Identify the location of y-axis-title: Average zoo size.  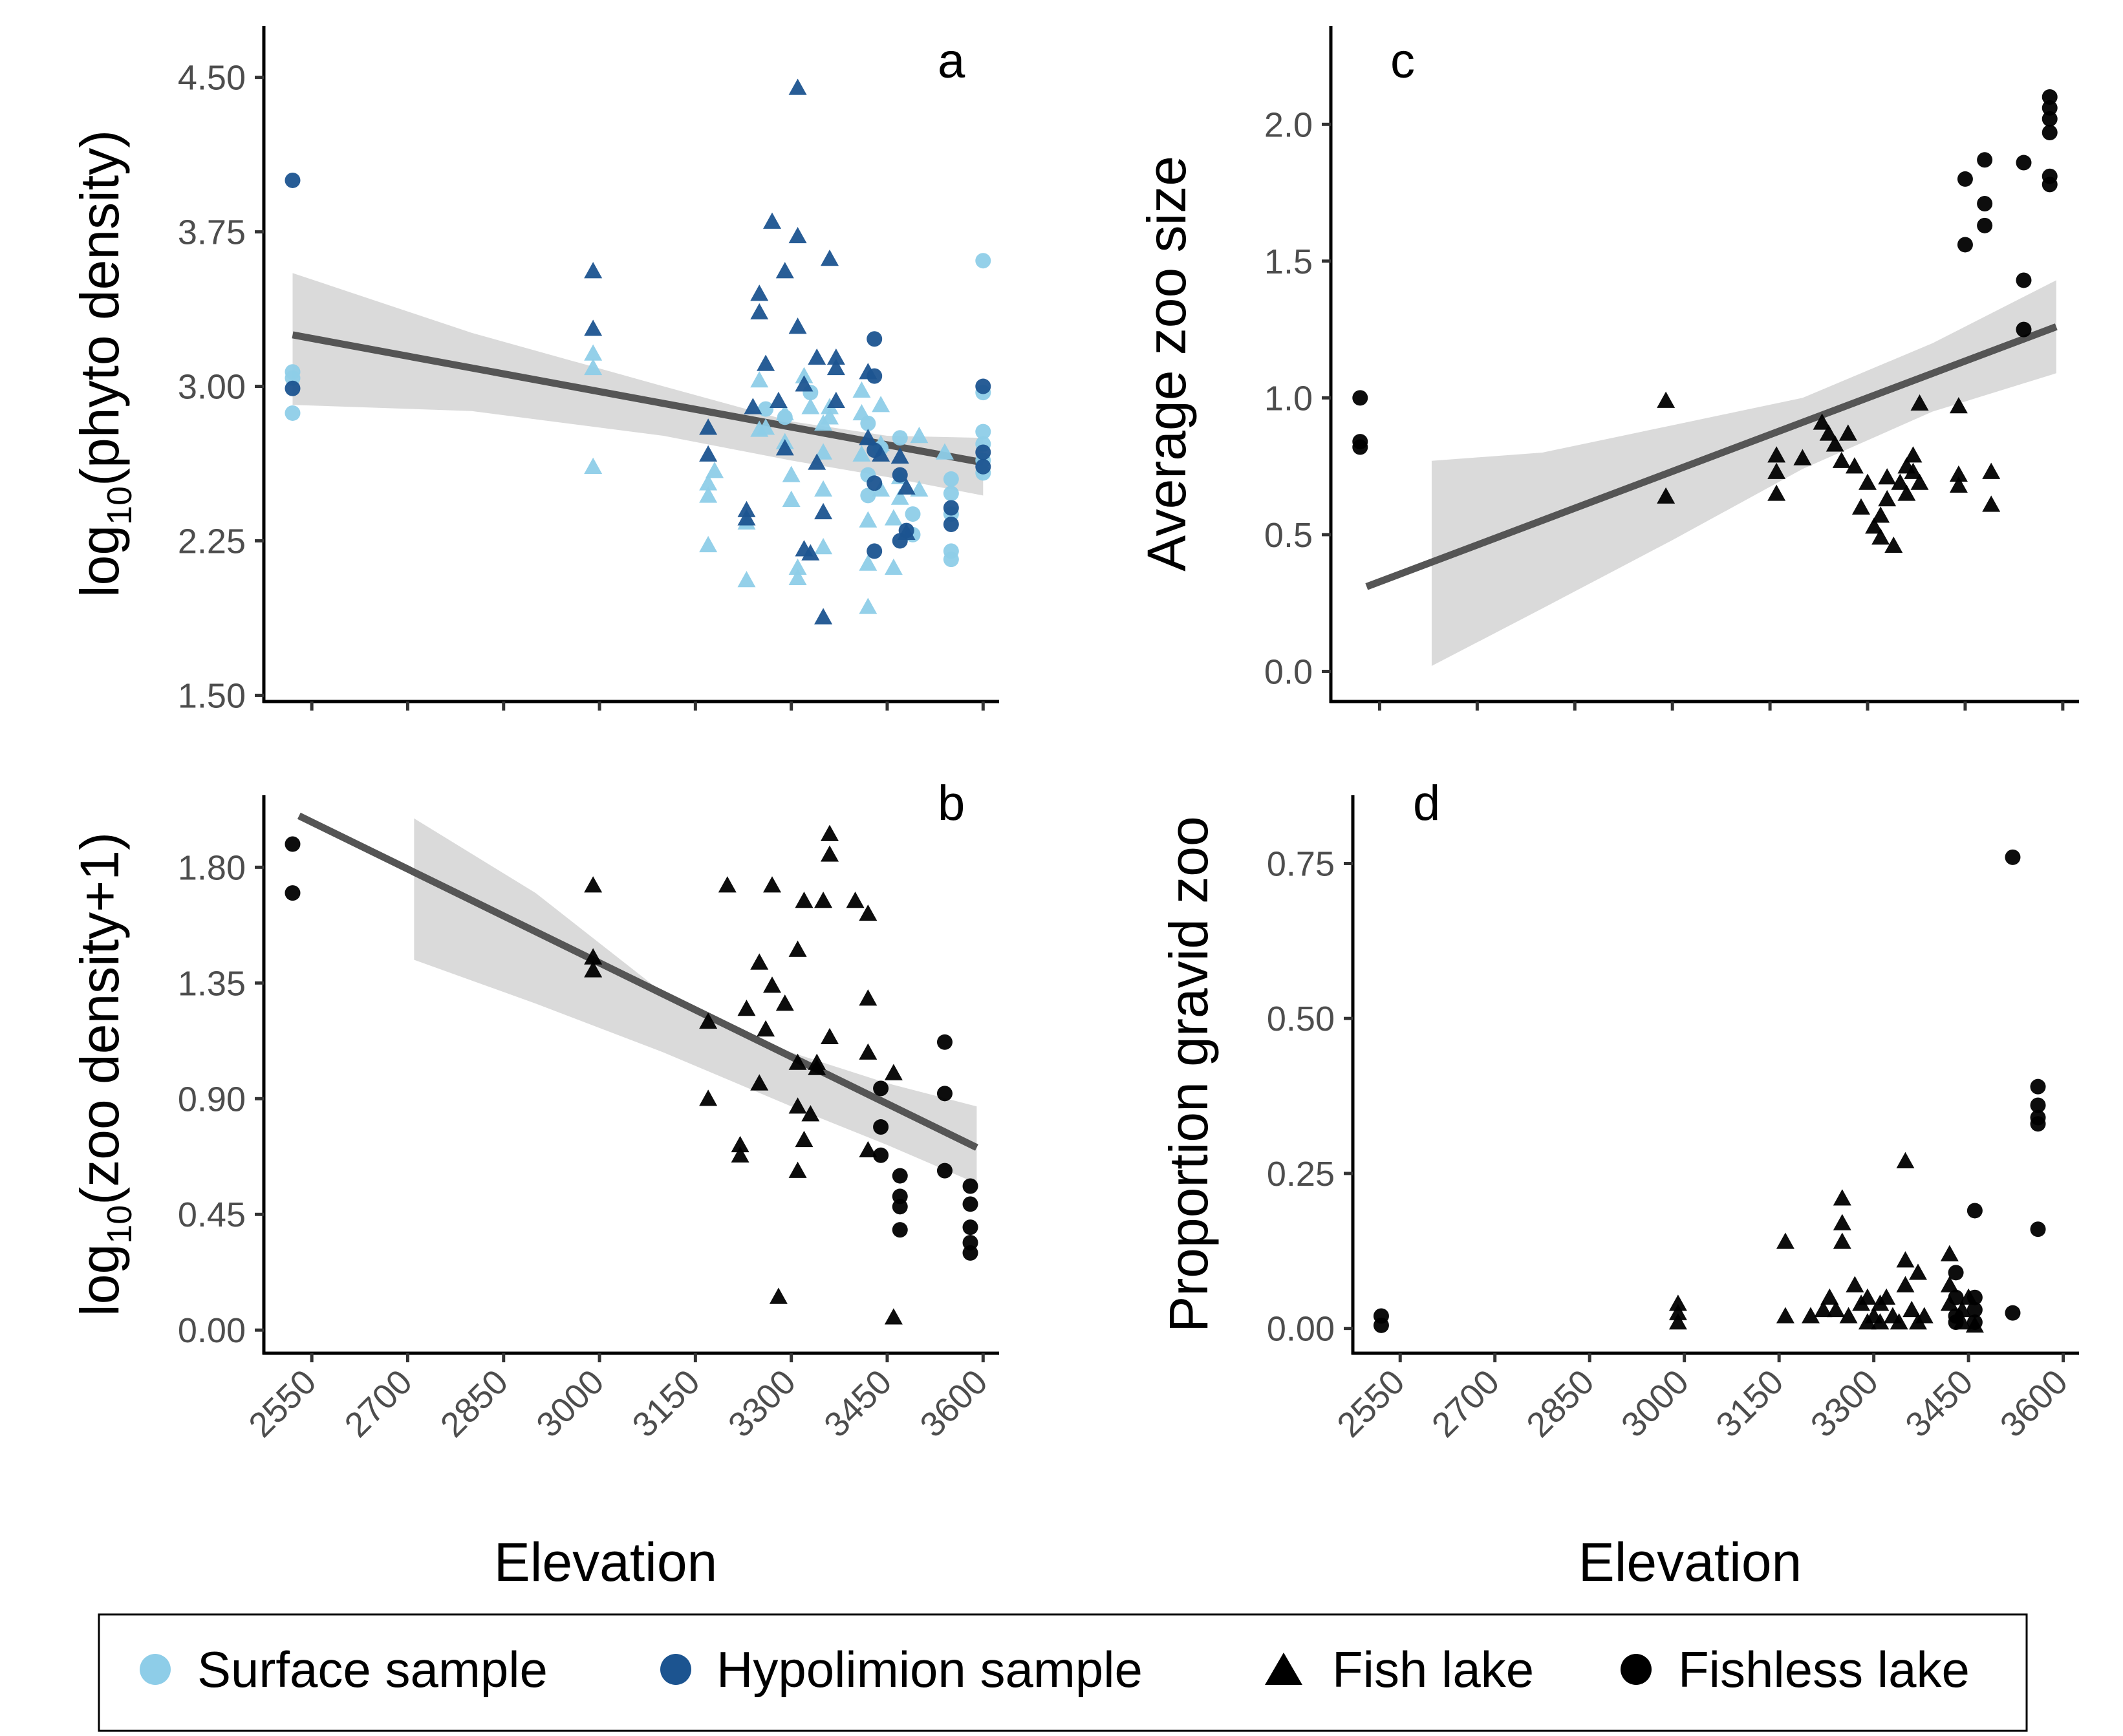
(1166, 364).